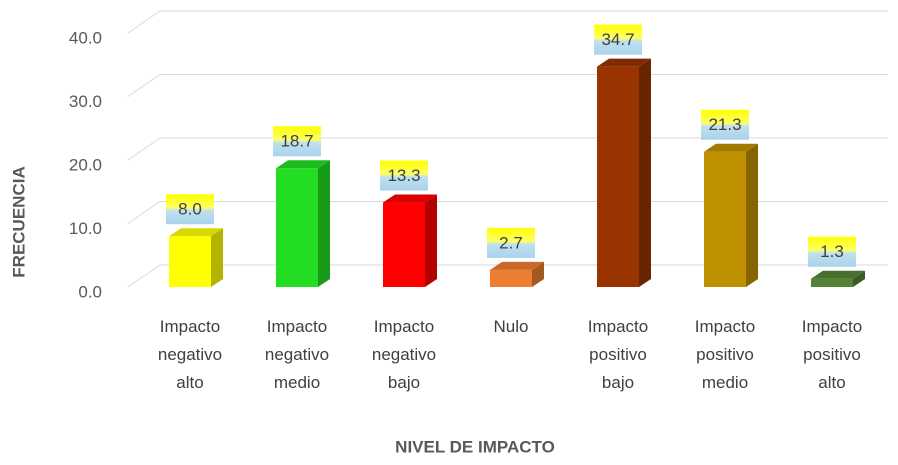 Image resolution: width=898 pixels, height=465 pixels. I want to click on data-label: 1.3, so click(832, 251).